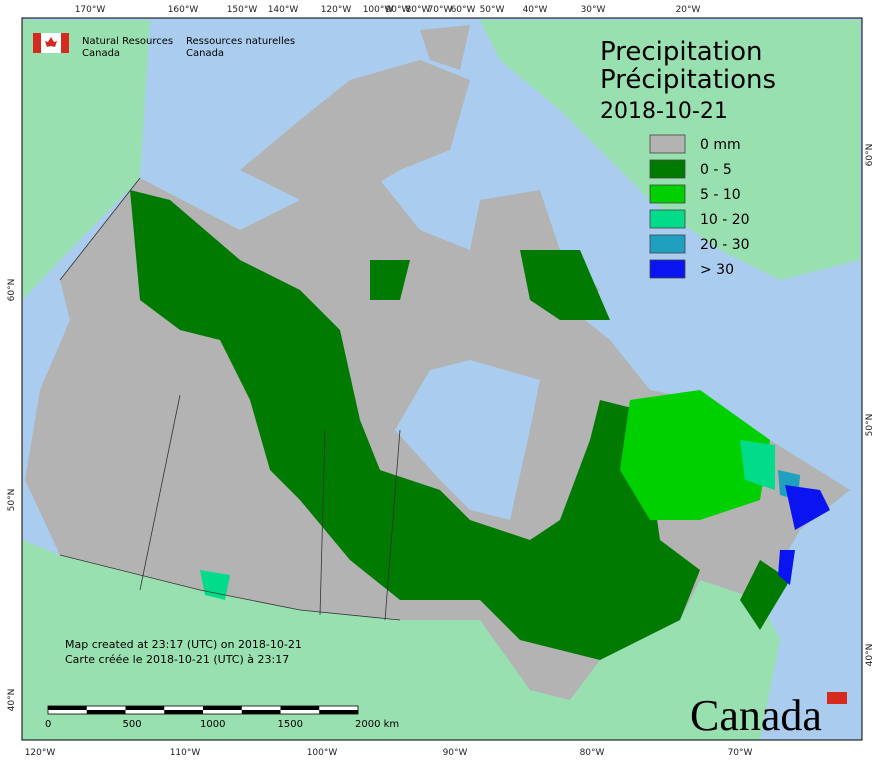 The image size is (880, 760). What do you see at coordinates (51, 42) in the screenshot?
I see `maple-leaf` at bounding box center [51, 42].